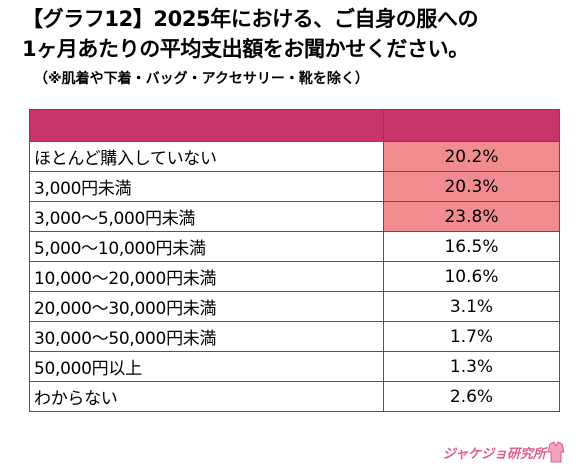 This screenshot has height=469, width=586. What do you see at coordinates (206, 276) in the screenshot?
I see `category-label: 10,000～20,000円未満` at bounding box center [206, 276].